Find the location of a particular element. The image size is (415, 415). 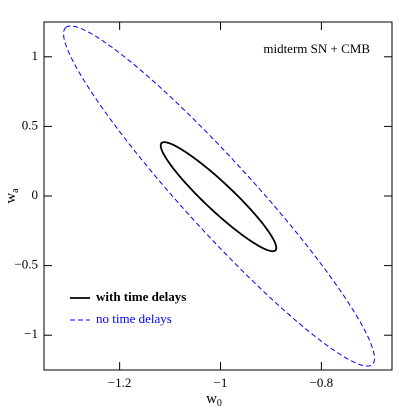

y-tick-label: −1 is located at coordinates (31, 333).